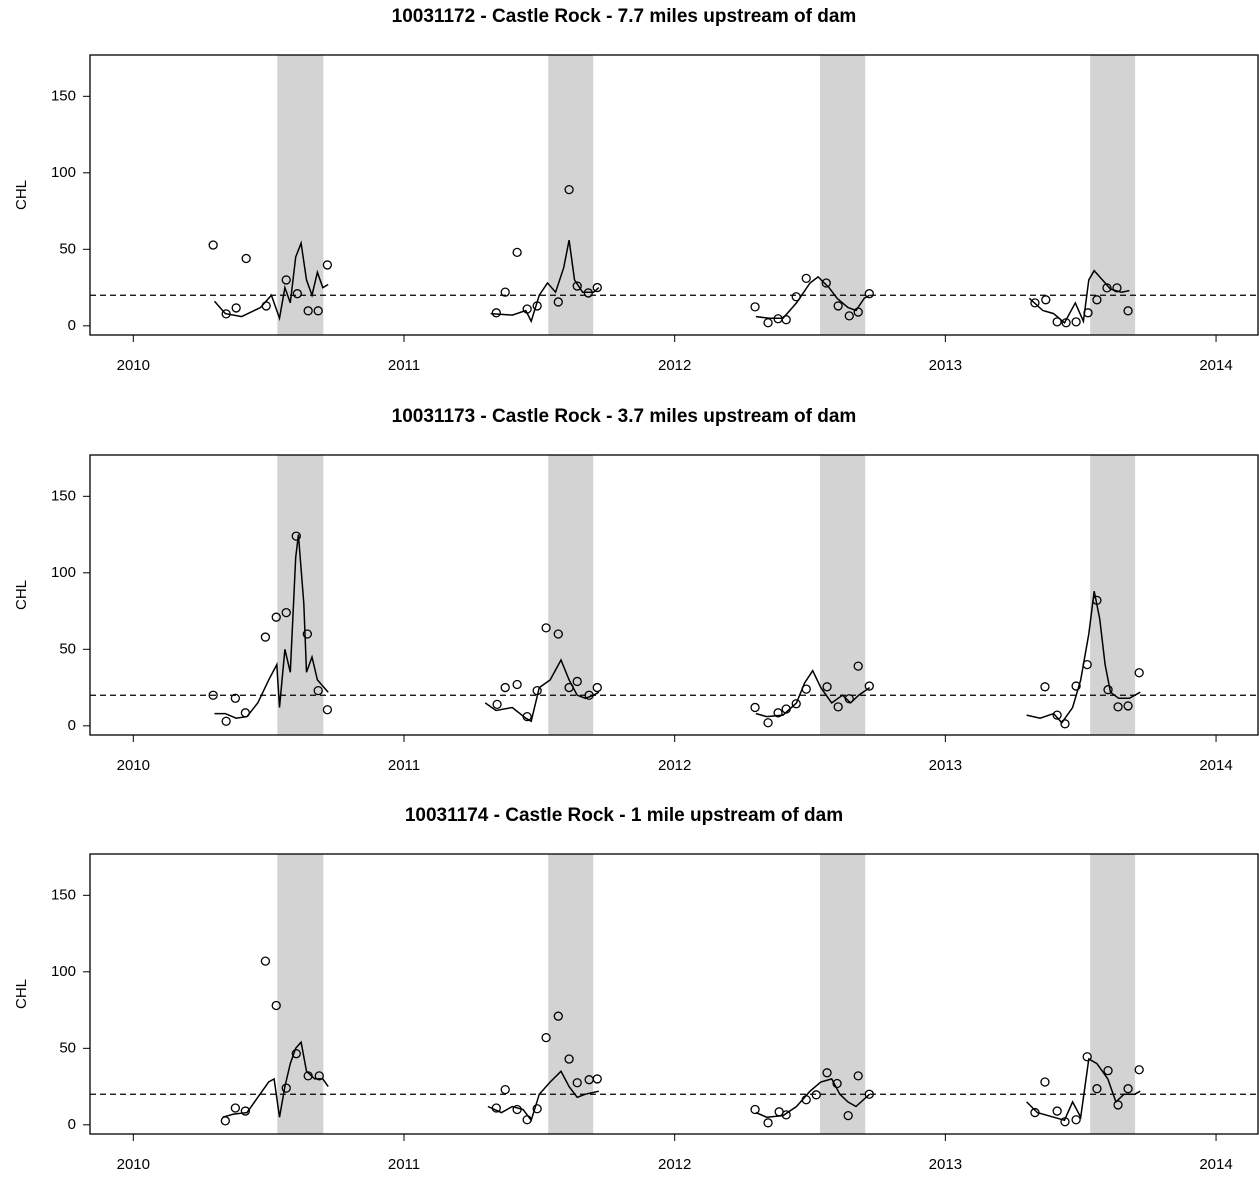 This screenshot has width=1259, height=1178. I want to click on x-tick-label: 2012, so click(674, 1164).